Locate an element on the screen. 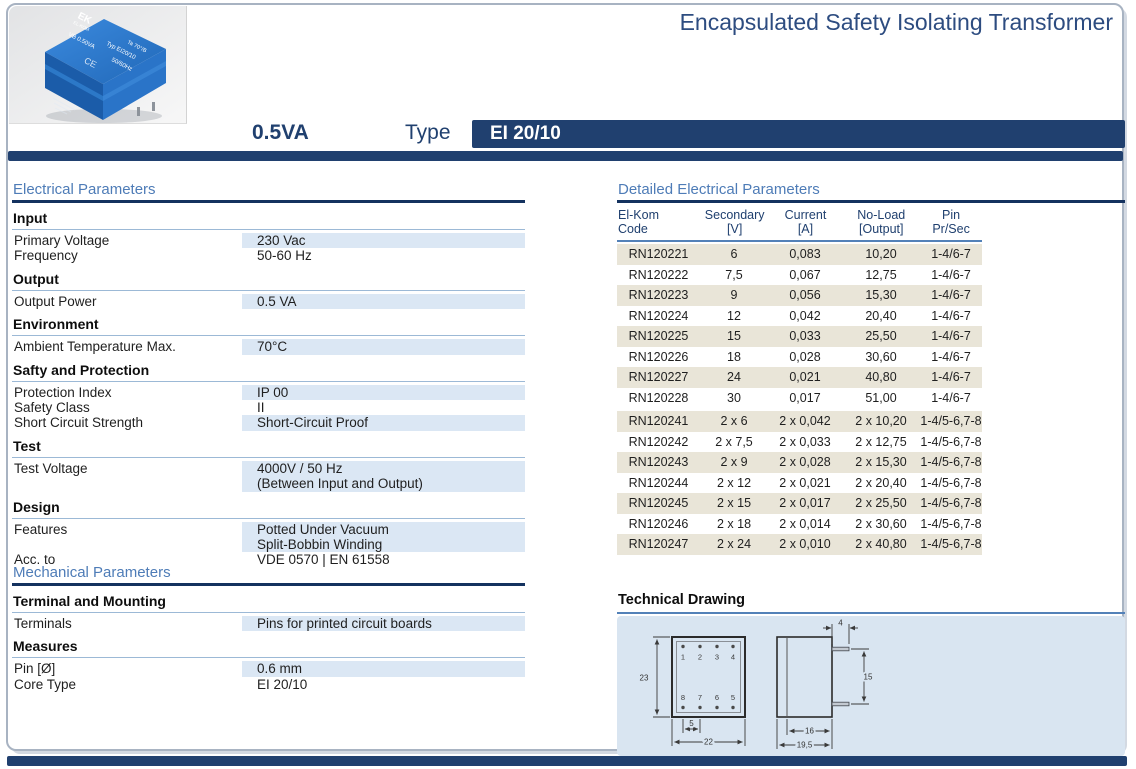  table-cell: RN120222 is located at coordinates (658, 274).